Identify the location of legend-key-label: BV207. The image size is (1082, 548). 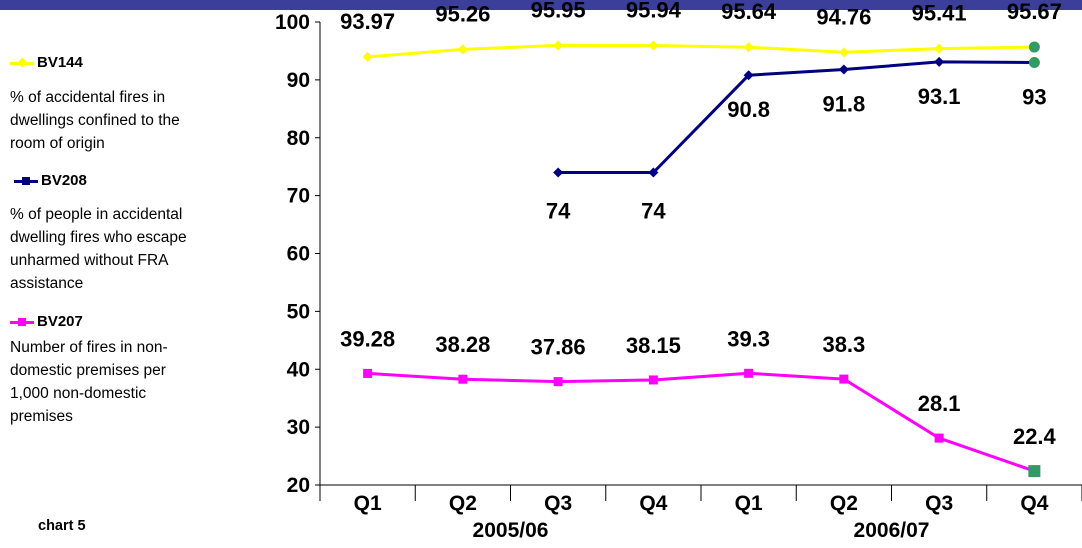
(60, 321).